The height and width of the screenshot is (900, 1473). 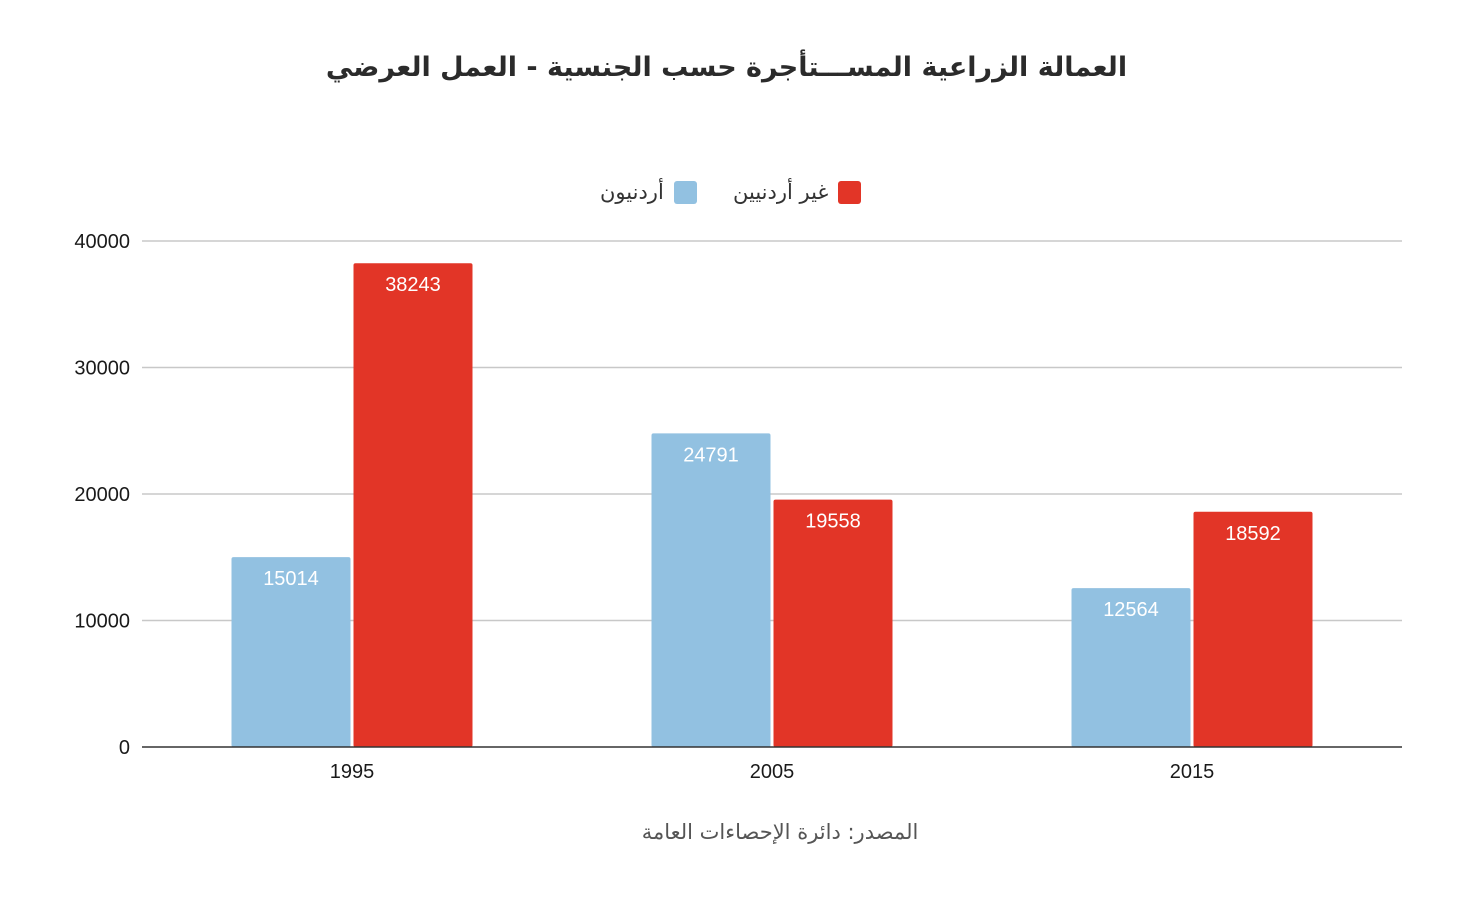 I want to click on x-axis-ticks: 1995 2005 2015, so click(x=772, y=772).